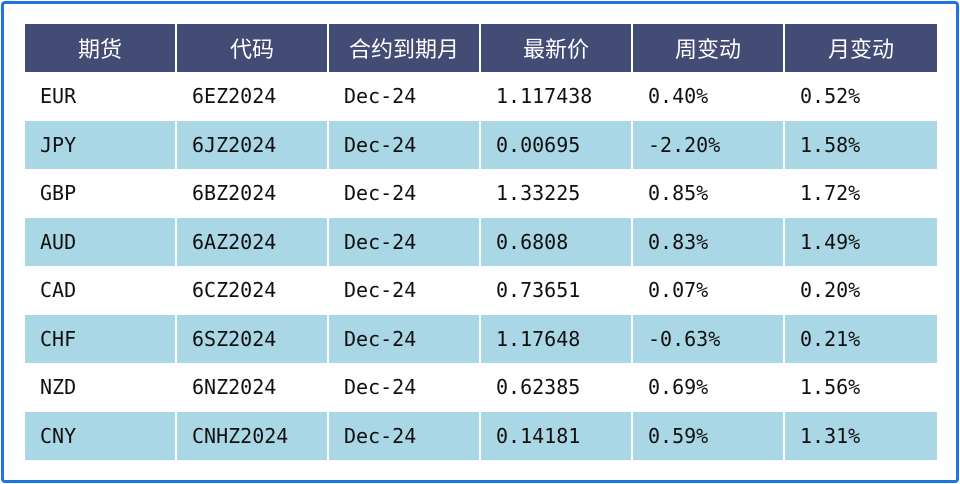 This screenshot has width=960, height=484. I want to click on cell-currency: CAD, so click(101, 290).